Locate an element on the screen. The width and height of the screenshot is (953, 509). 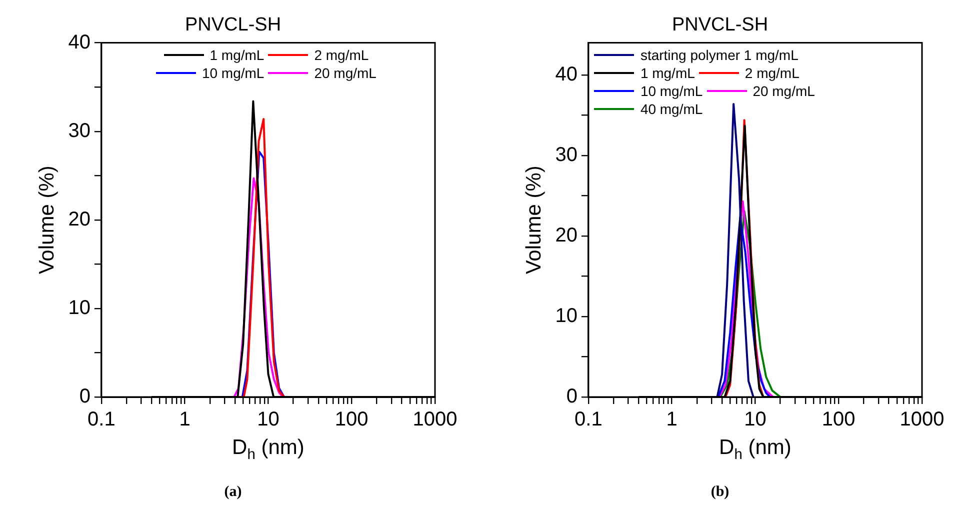
legend-label: 40 mg/mL is located at coordinates (671, 108).